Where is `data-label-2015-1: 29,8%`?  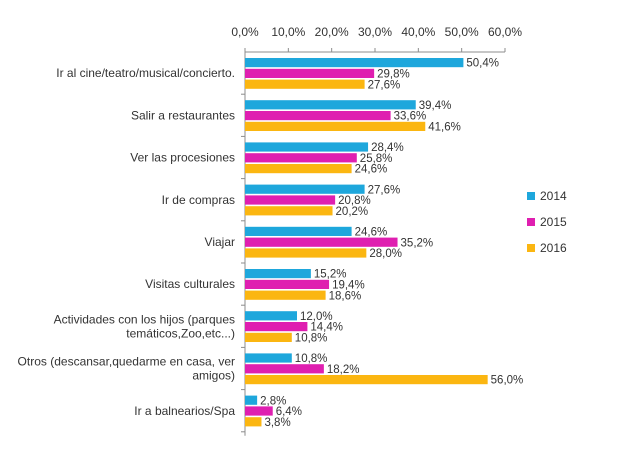 data-label-2015-1: 29,8% is located at coordinates (393, 75).